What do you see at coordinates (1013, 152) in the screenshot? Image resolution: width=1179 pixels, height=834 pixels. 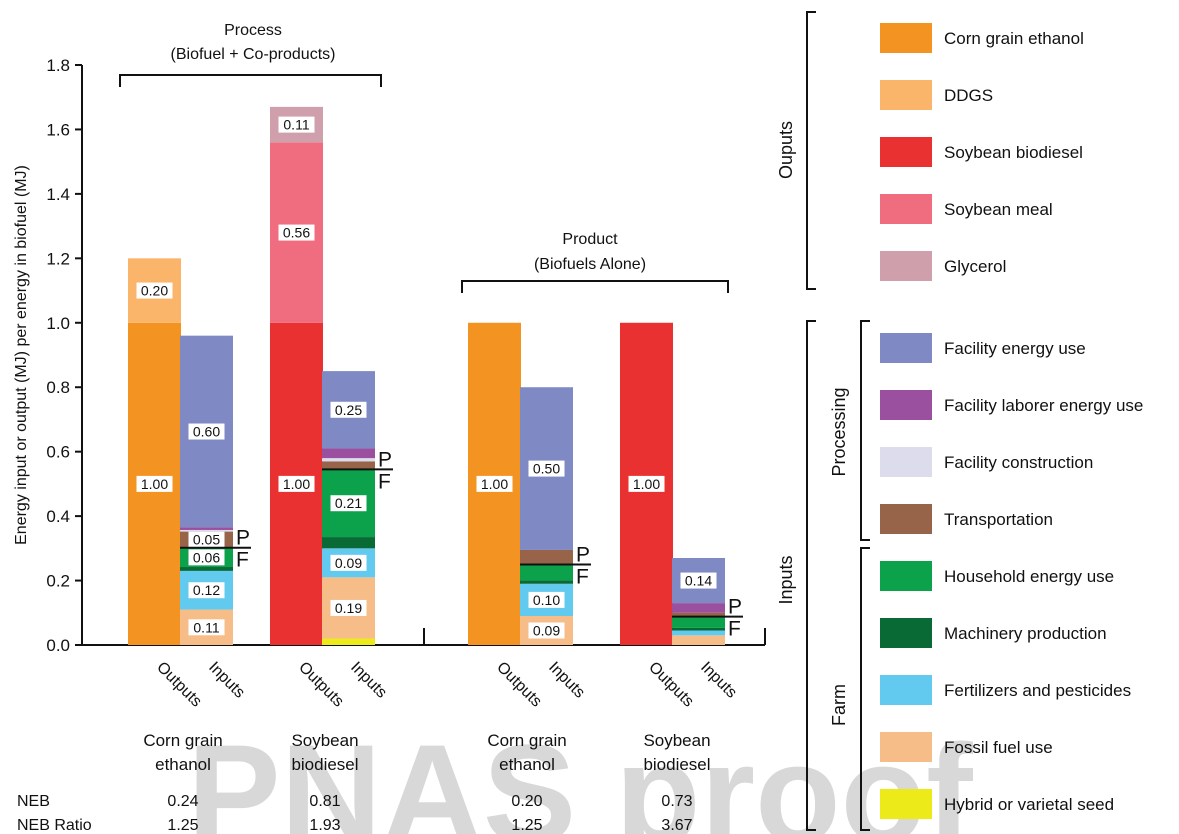 I see `legend-label: Soybean biodiesel` at bounding box center [1013, 152].